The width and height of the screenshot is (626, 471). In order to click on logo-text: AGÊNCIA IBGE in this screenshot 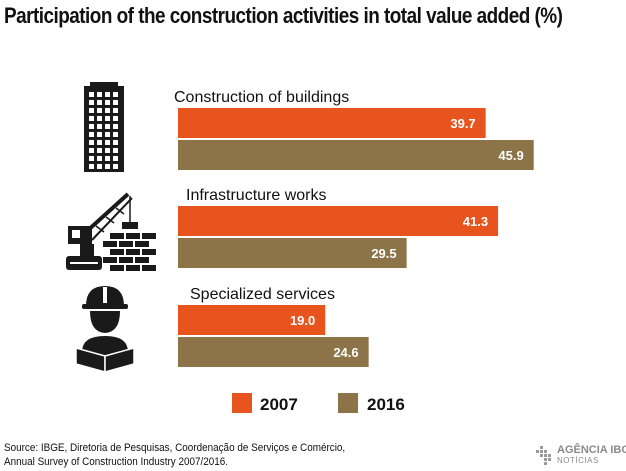, I will do `click(591, 450)`.